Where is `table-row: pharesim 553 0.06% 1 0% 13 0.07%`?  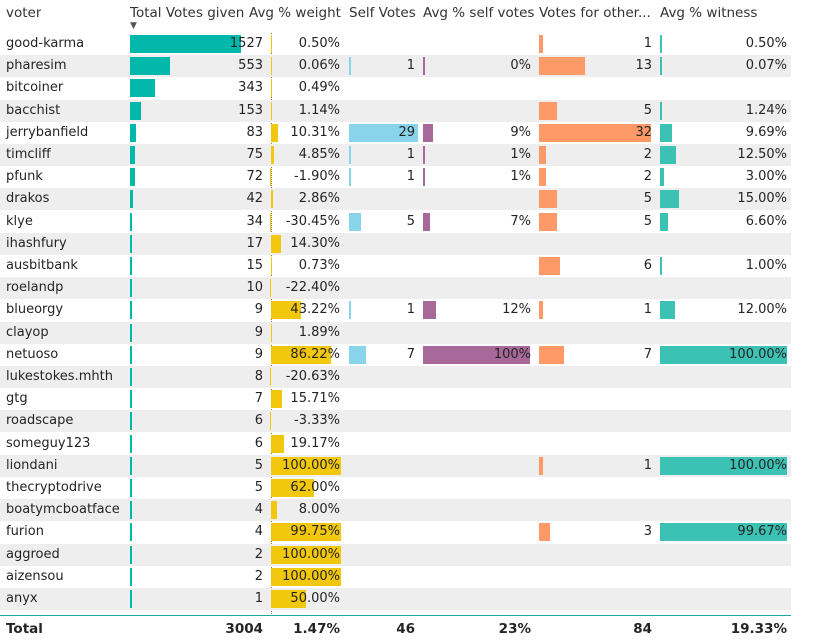
table-row: pharesim 553 0.06% 1 0% 13 0.07% is located at coordinates (395, 66).